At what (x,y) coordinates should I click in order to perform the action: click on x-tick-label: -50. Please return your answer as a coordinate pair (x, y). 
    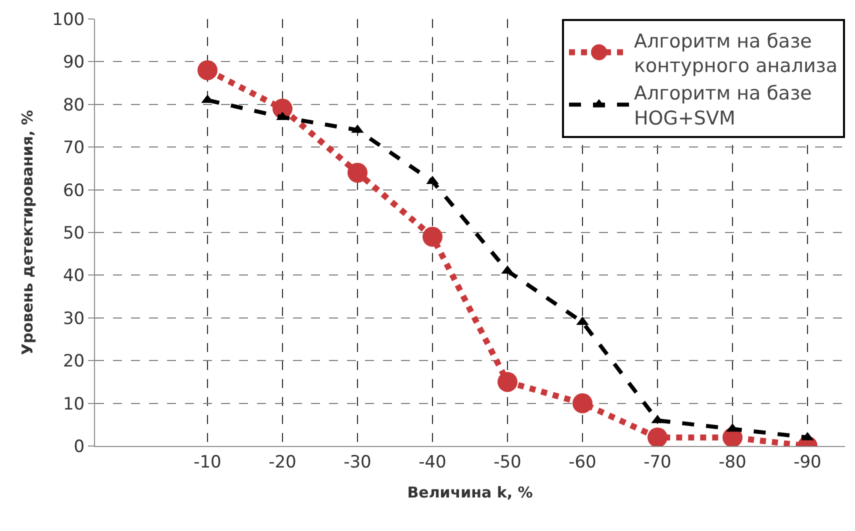
    Looking at the image, I should click on (508, 462).